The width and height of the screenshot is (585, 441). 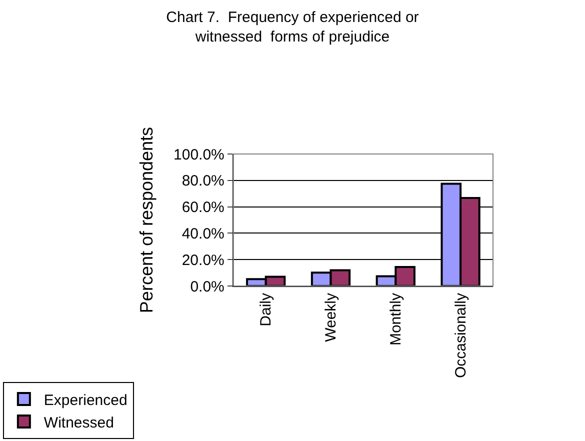 I want to click on y-axis-title: Percent of respondents, so click(x=146, y=220).